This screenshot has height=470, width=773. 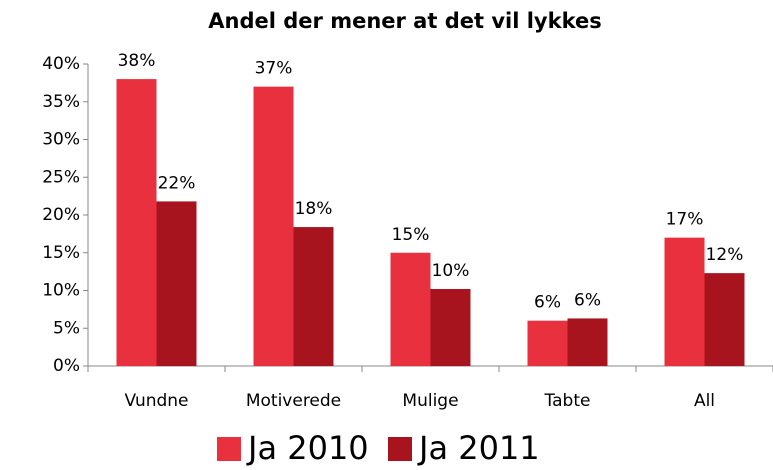 What do you see at coordinates (137, 61) in the screenshot?
I see `data-label: 38%` at bounding box center [137, 61].